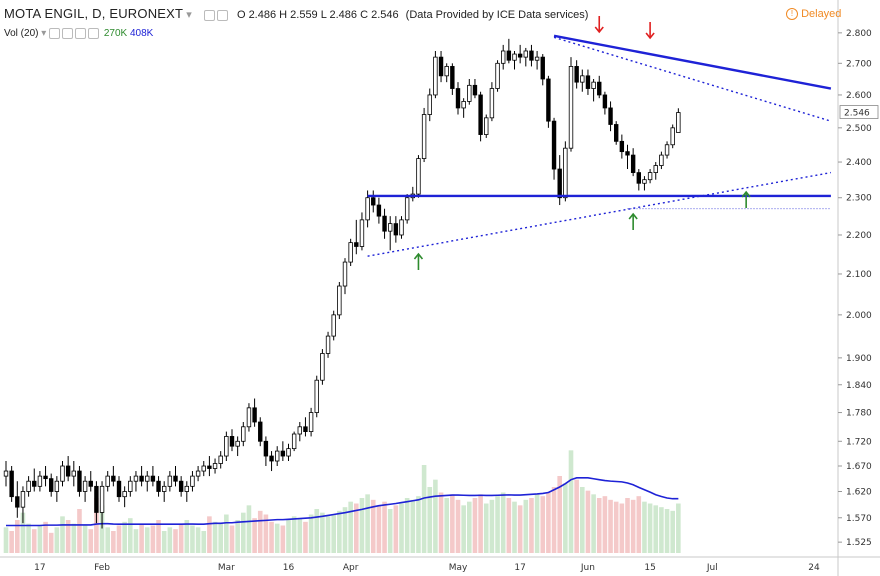  What do you see at coordinates (209, 15) in the screenshot?
I see `visibility-icon` at bounding box center [209, 15].